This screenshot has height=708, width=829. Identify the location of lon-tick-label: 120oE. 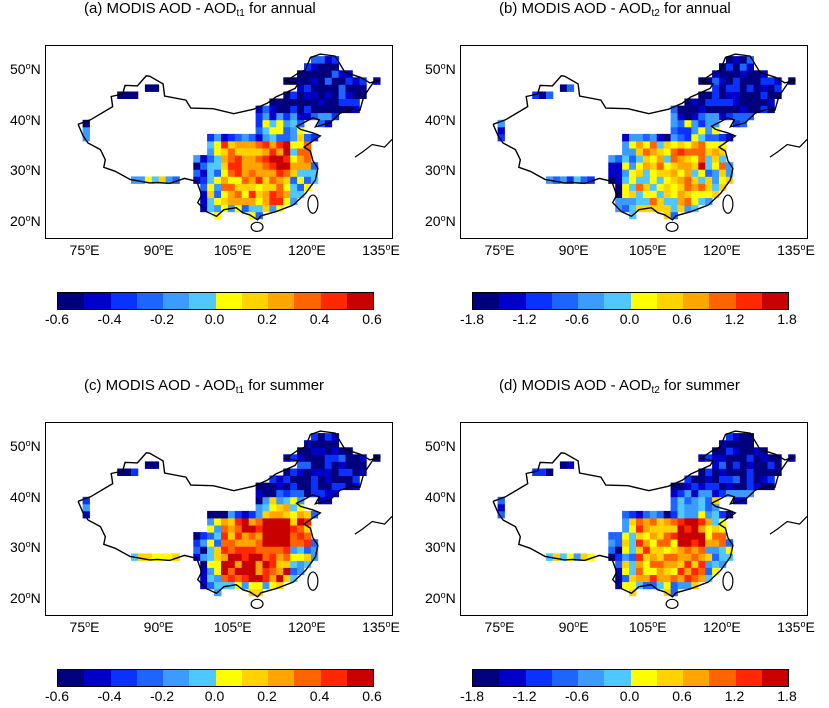
(306, 250).